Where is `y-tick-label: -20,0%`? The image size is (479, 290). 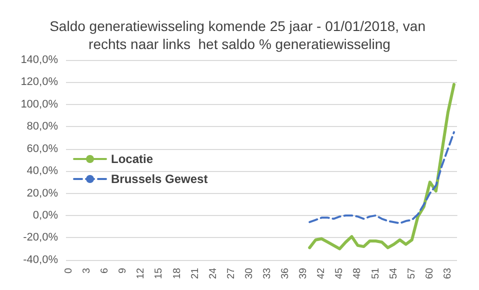 y-tick-label: -20,0% is located at coordinates (40, 238).